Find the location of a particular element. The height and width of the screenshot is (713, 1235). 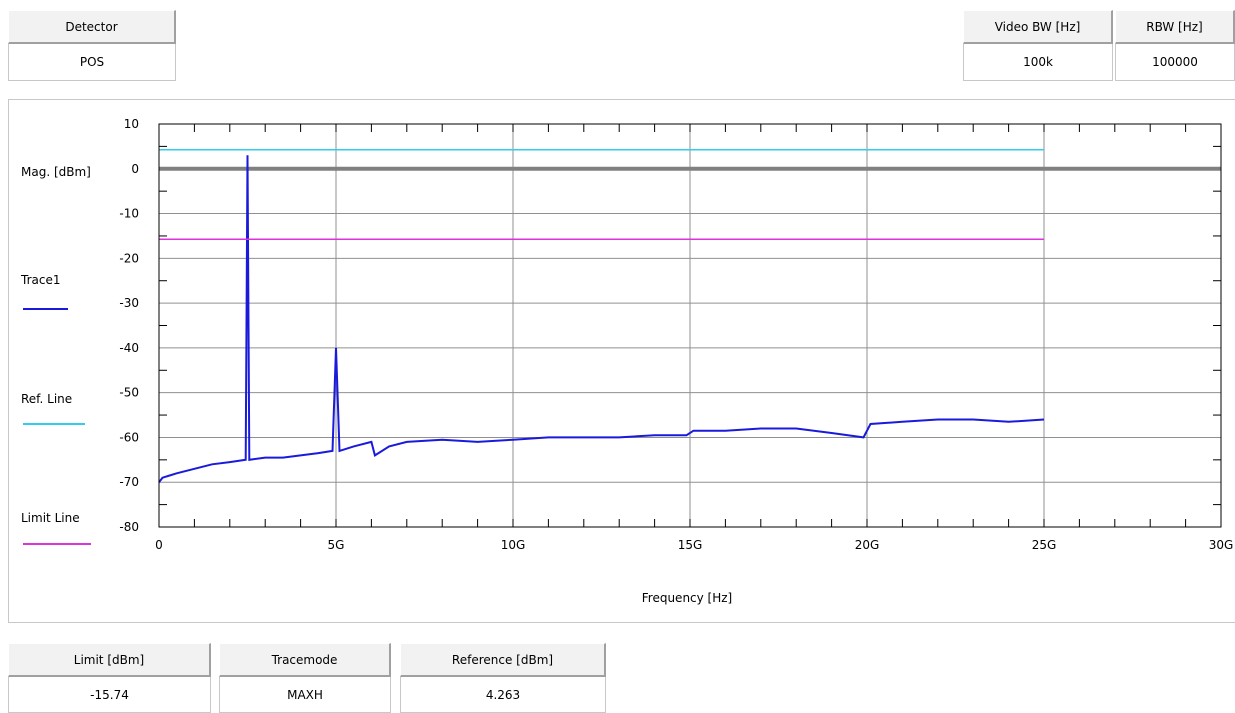

x-tick-labels: 0 5G 10G 15G 20G 25G 30G is located at coordinates (694, 545).